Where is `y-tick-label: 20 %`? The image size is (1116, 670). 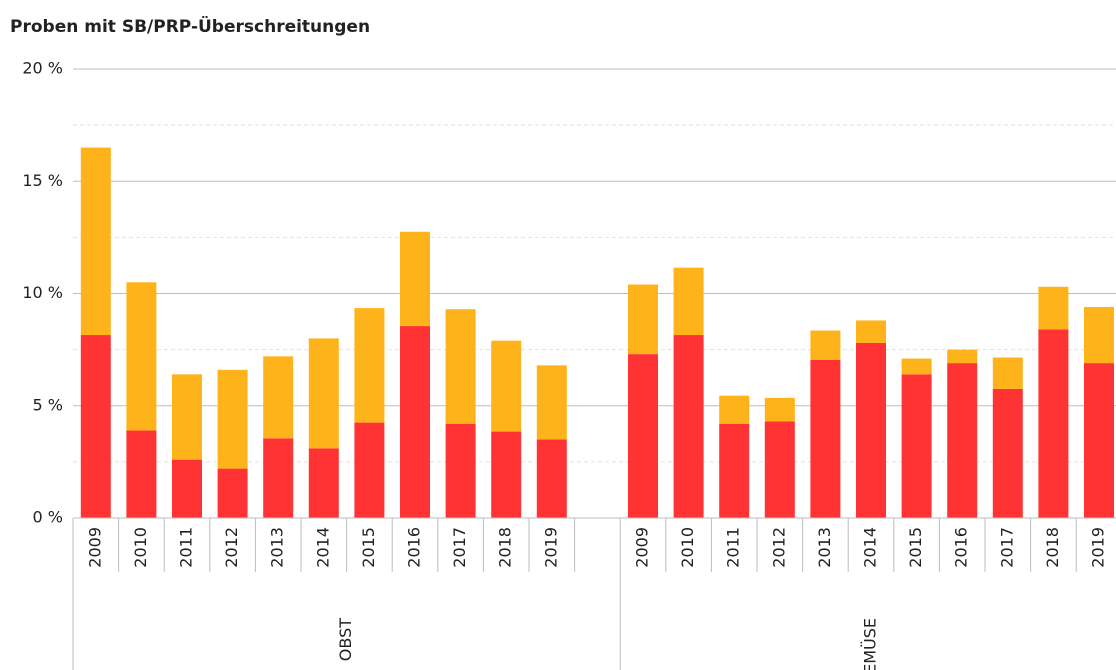
y-tick-label: 20 % is located at coordinates (42, 68).